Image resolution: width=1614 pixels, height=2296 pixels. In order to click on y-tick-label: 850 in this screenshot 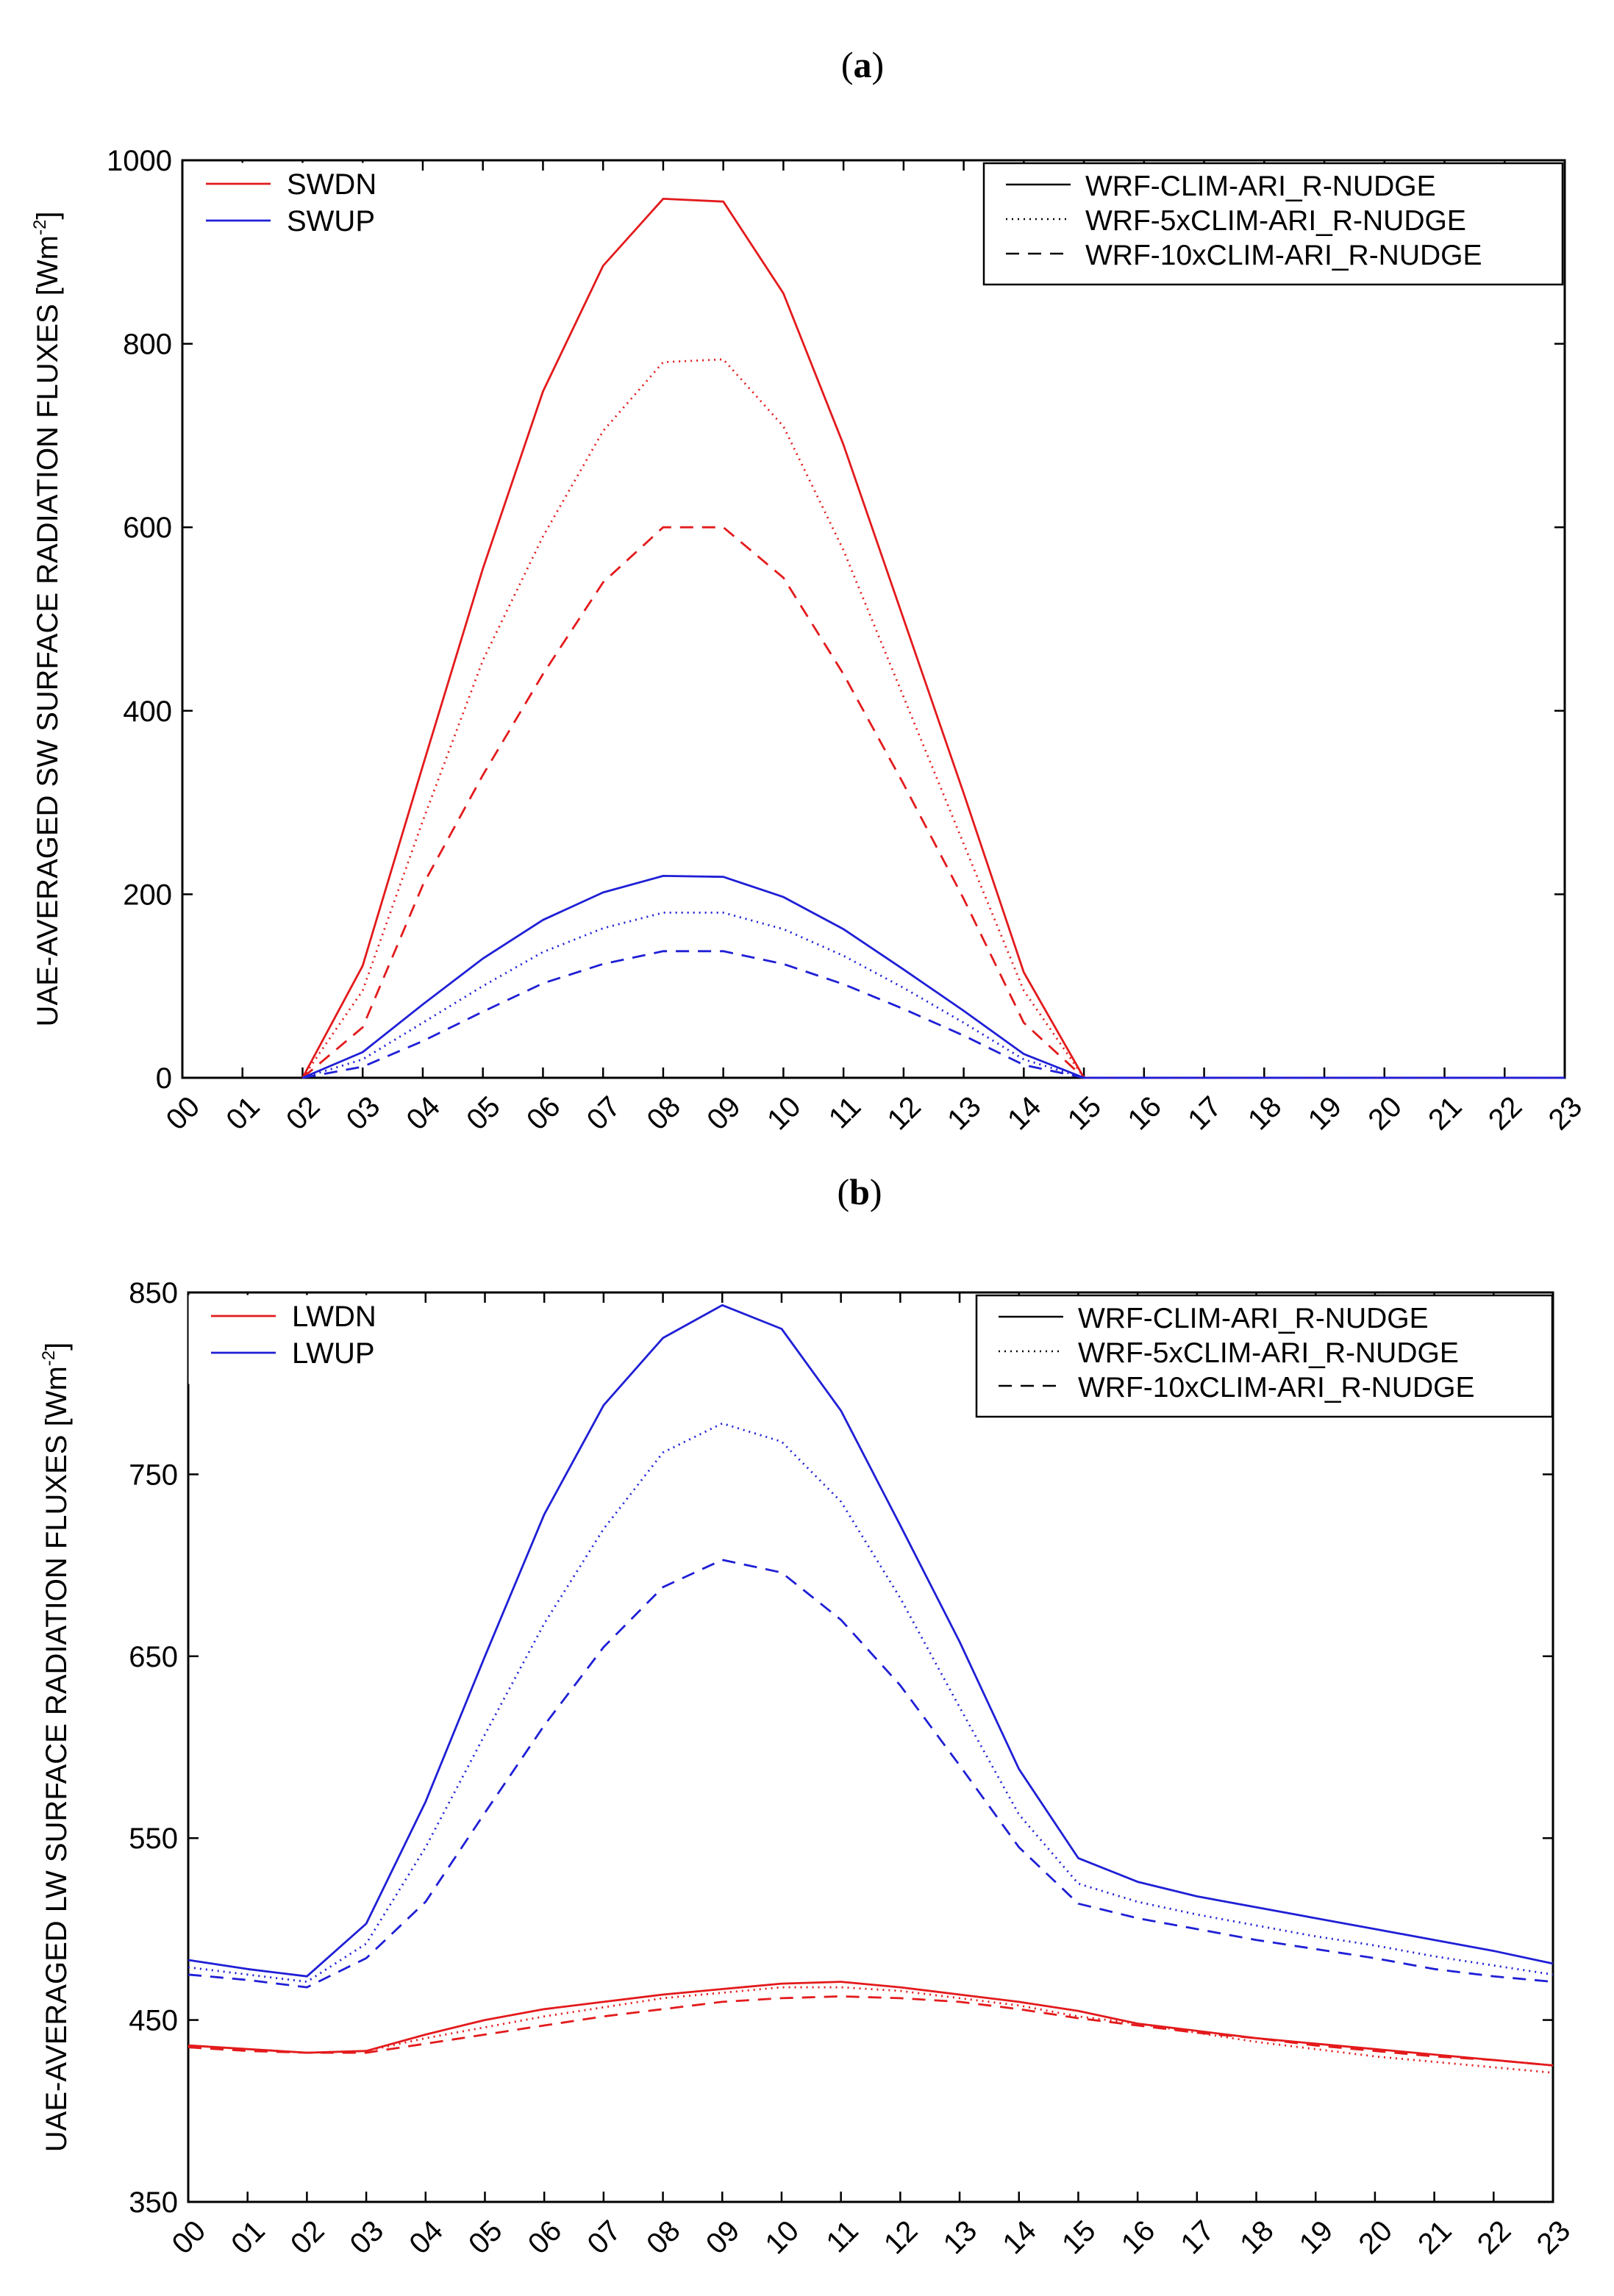, I will do `click(153, 1293)`.